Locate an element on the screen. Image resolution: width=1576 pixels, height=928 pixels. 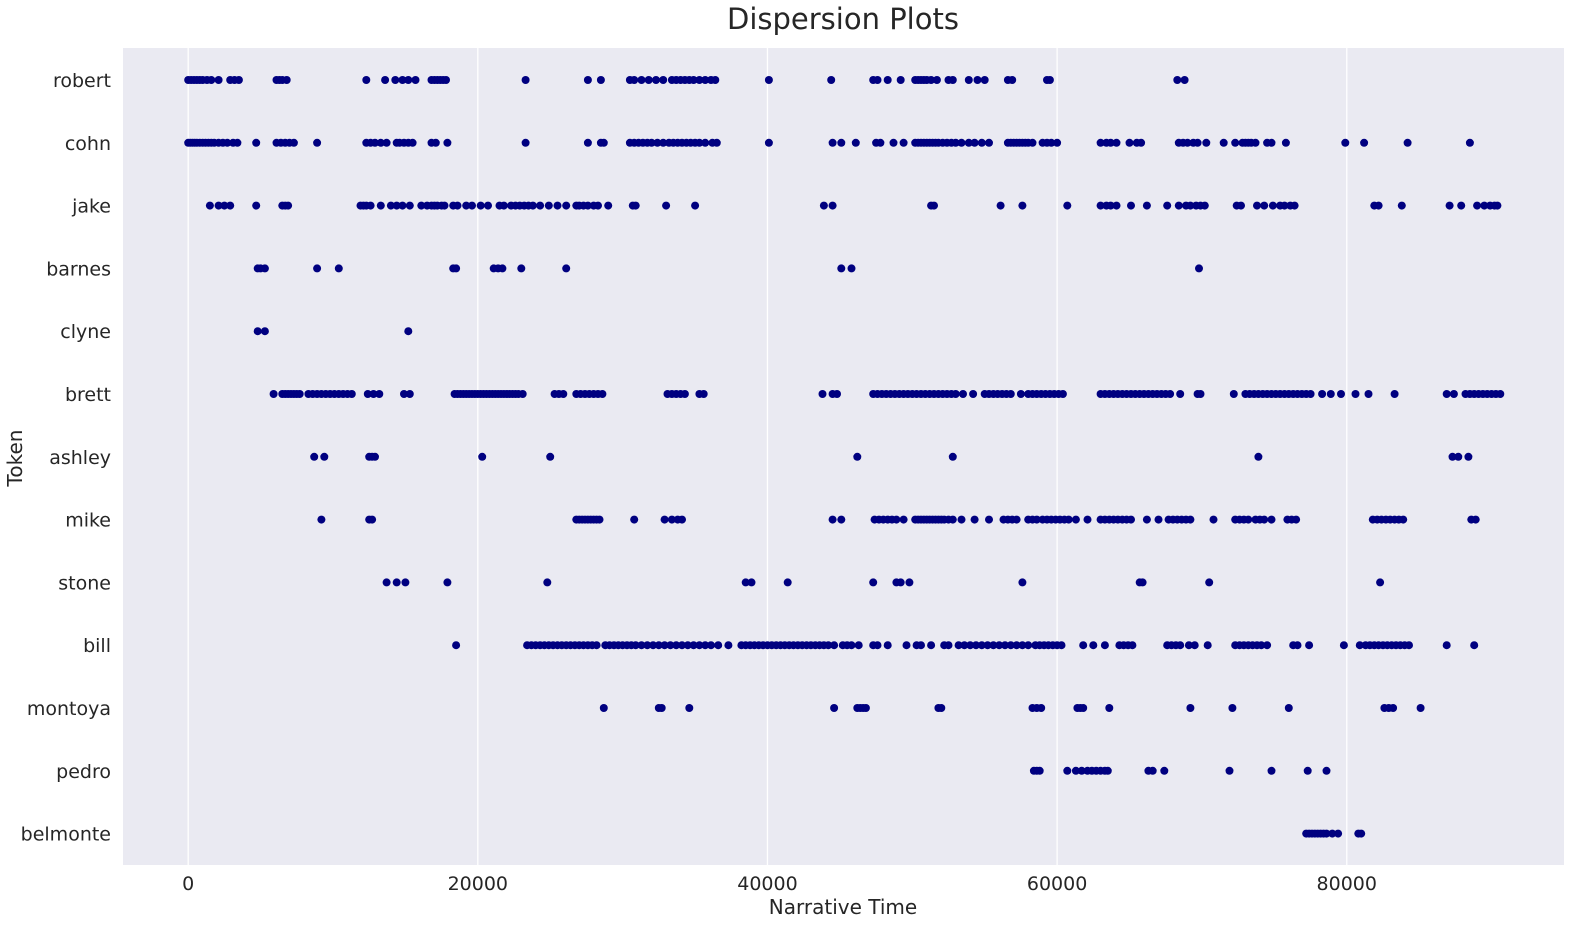
series-cohn is located at coordinates (829, 142).